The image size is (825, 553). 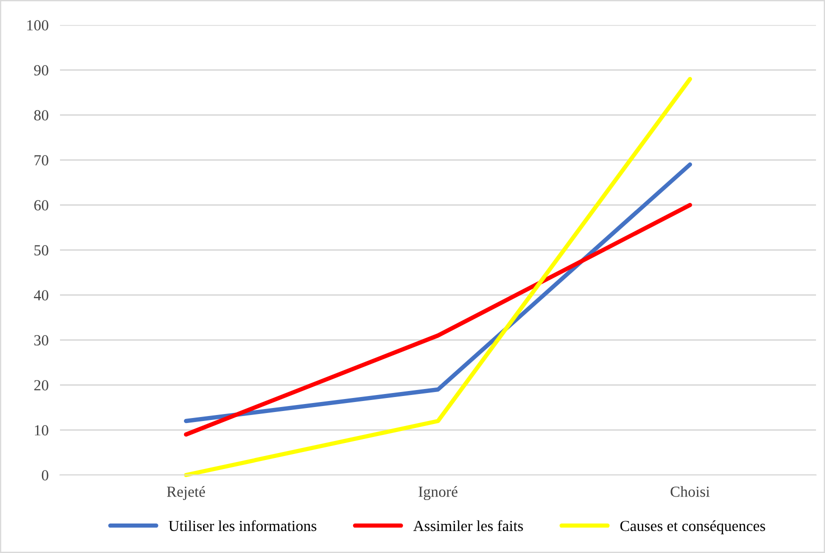 I want to click on x-tick-label: Rejeté, so click(x=185, y=493).